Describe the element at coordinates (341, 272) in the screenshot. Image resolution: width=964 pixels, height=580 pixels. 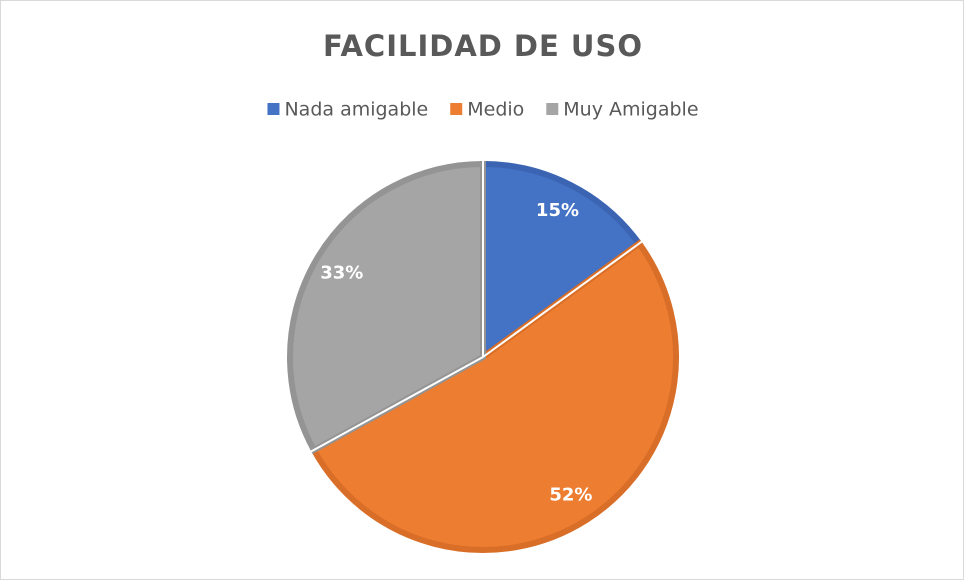
I see `data-label: 33%` at that location.